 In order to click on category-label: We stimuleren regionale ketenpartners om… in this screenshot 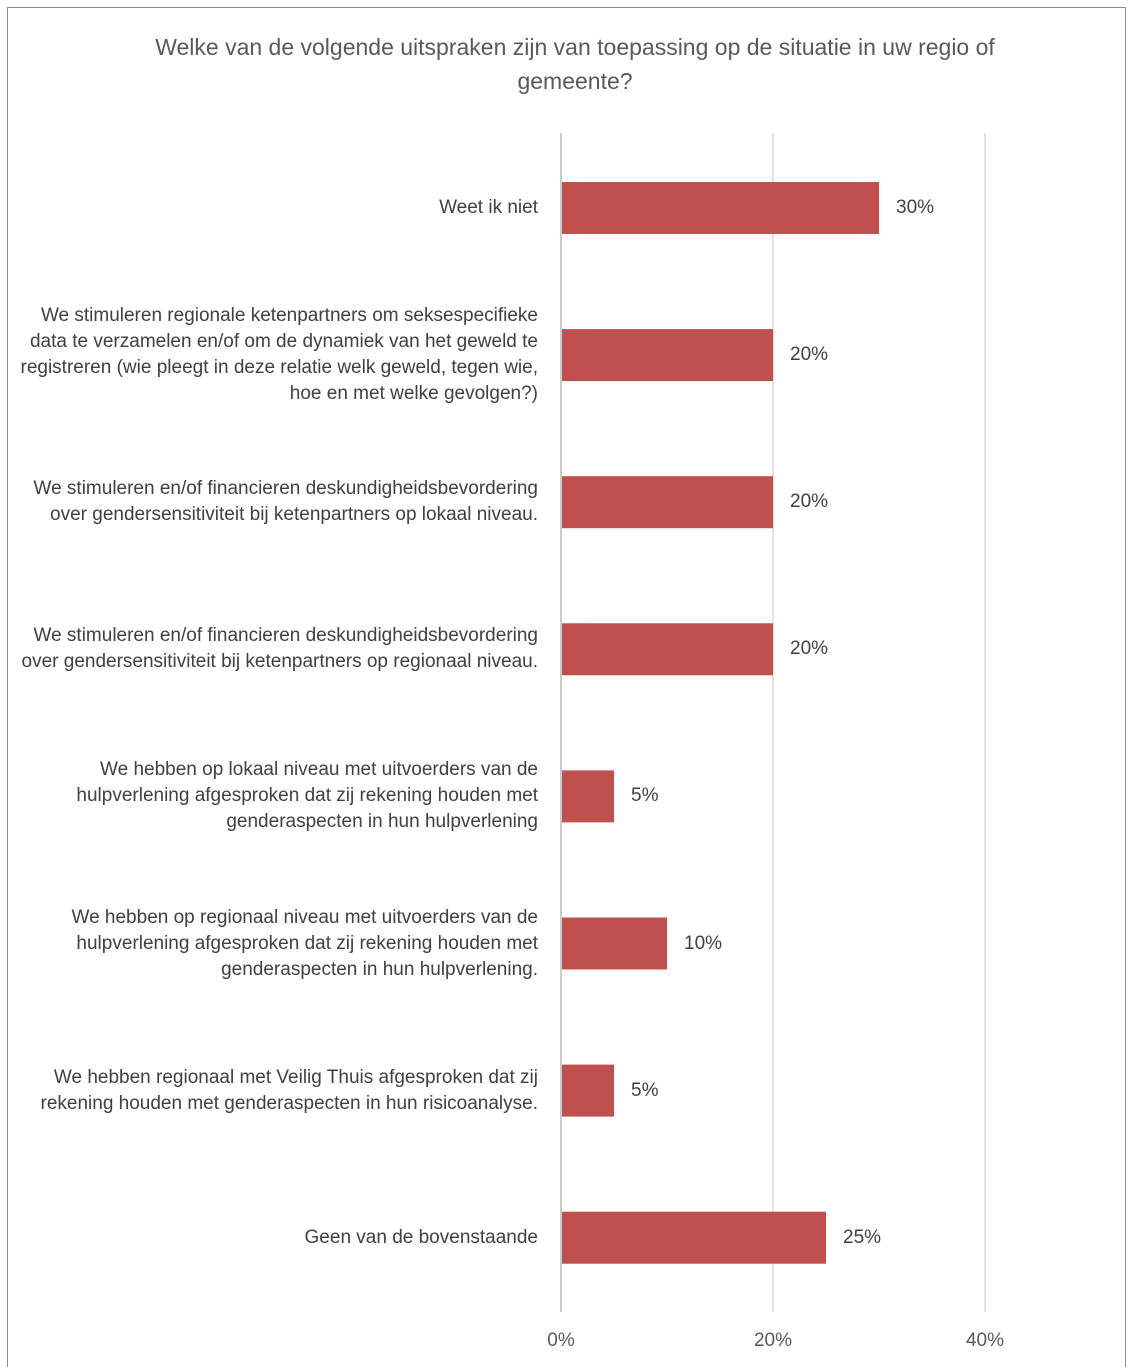, I will do `click(279, 355)`.